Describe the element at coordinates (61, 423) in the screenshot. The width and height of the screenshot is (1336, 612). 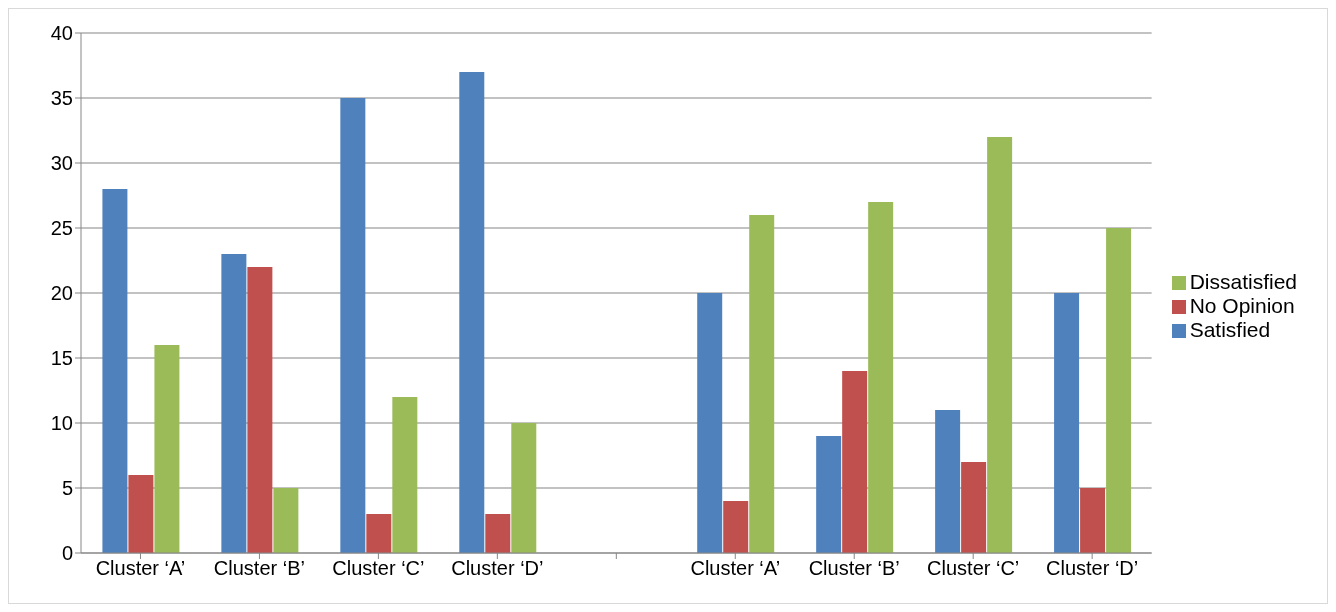
I see `y-tick-label: 10` at that location.